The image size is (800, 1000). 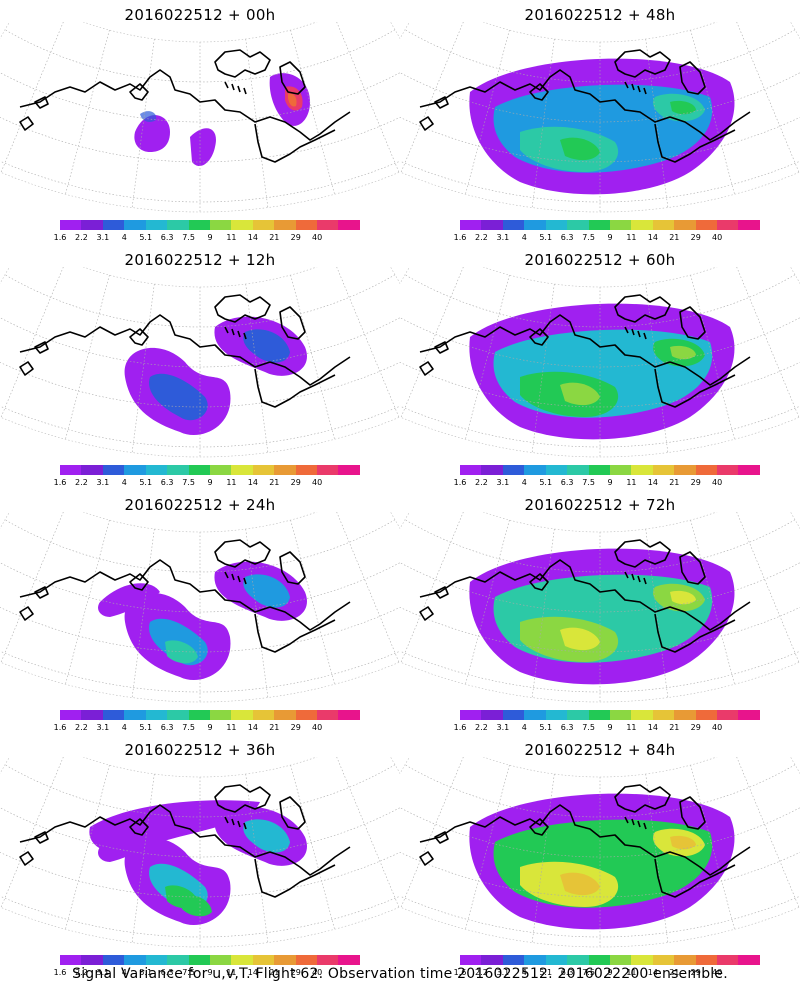 What do you see at coordinates (200, 260) in the screenshot?
I see `panel-title: 2016022512 + 12h` at bounding box center [200, 260].